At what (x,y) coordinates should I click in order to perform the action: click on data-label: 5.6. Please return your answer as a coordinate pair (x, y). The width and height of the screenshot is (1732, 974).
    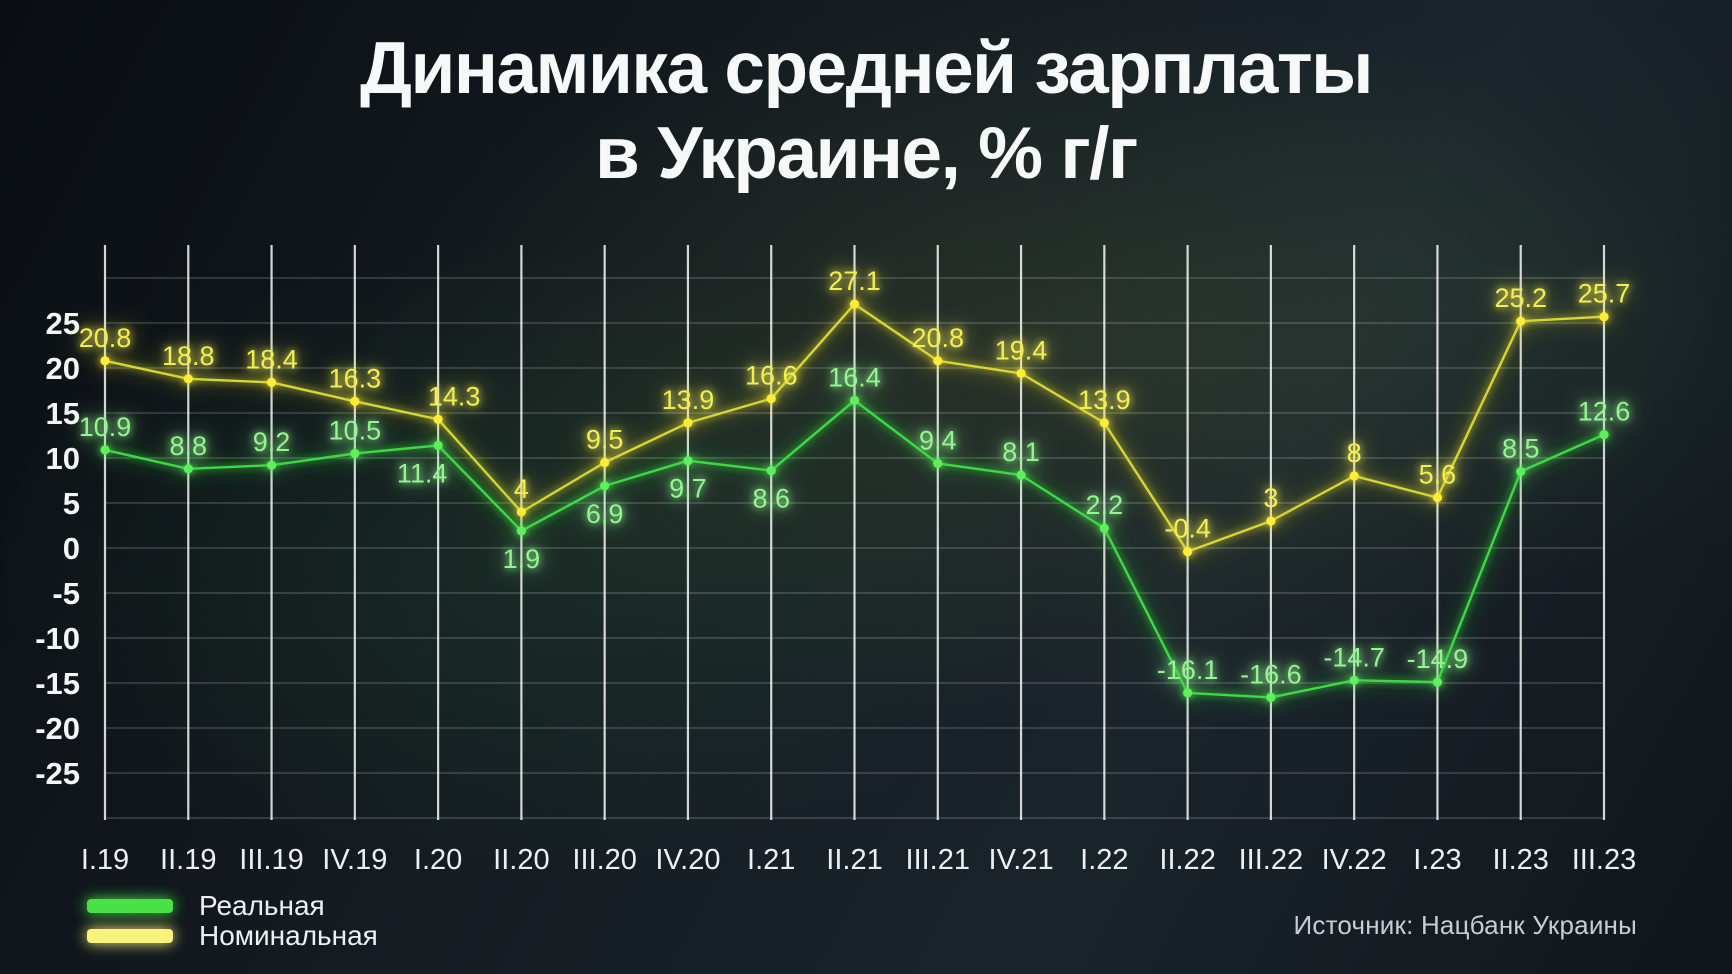
    Looking at the image, I should click on (1438, 475).